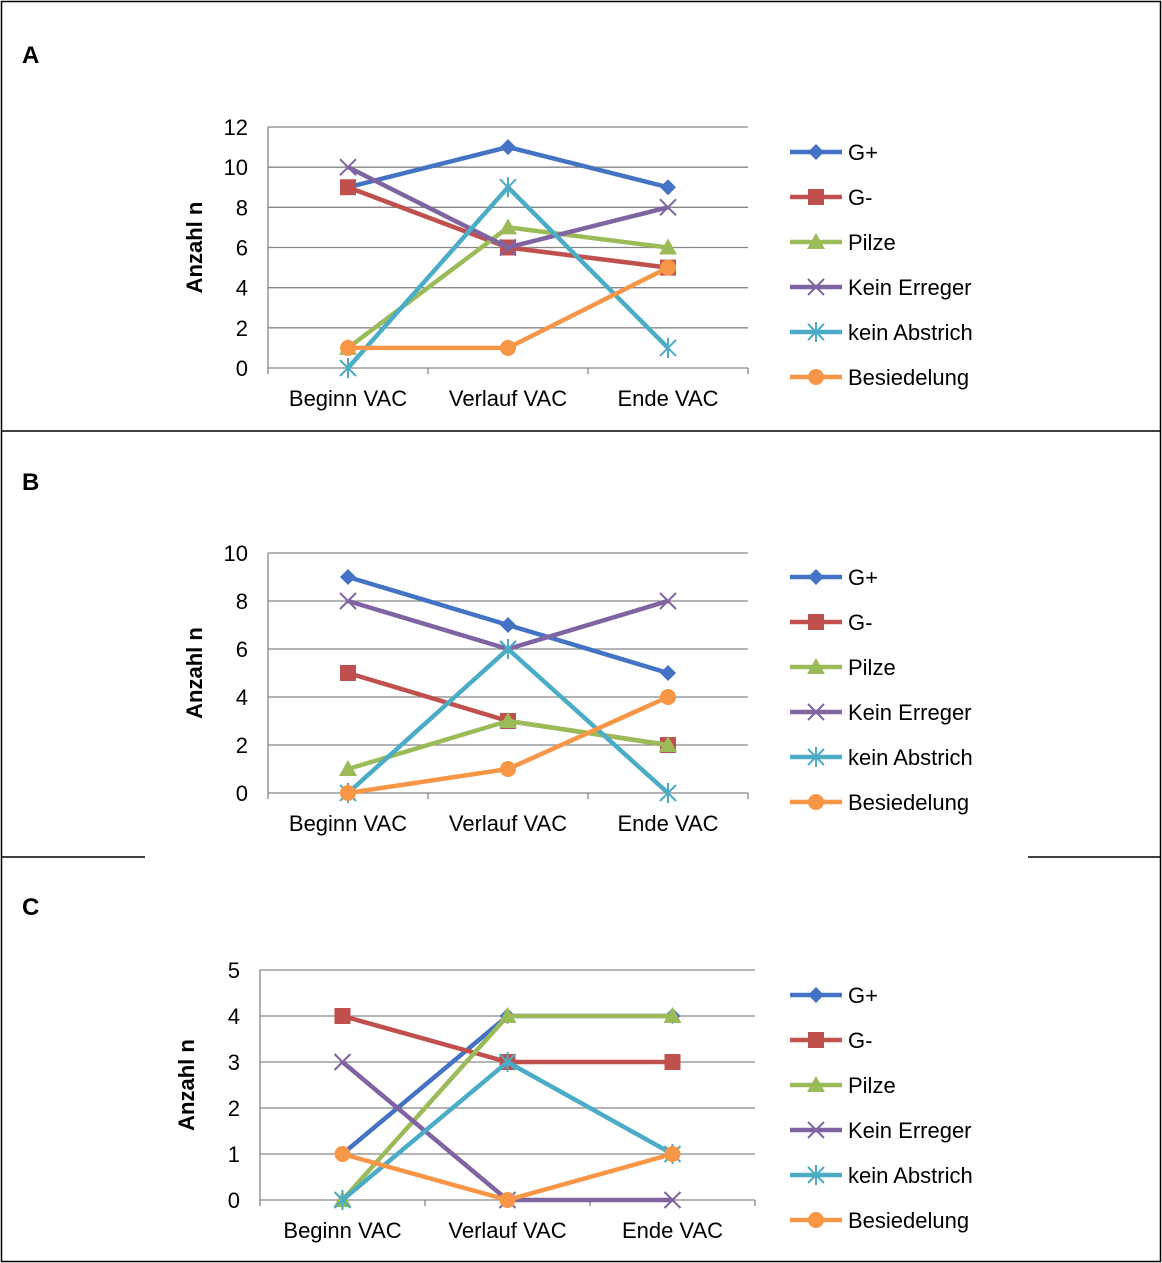  Describe the element at coordinates (30, 482) in the screenshot. I see `panel-label: B` at that location.